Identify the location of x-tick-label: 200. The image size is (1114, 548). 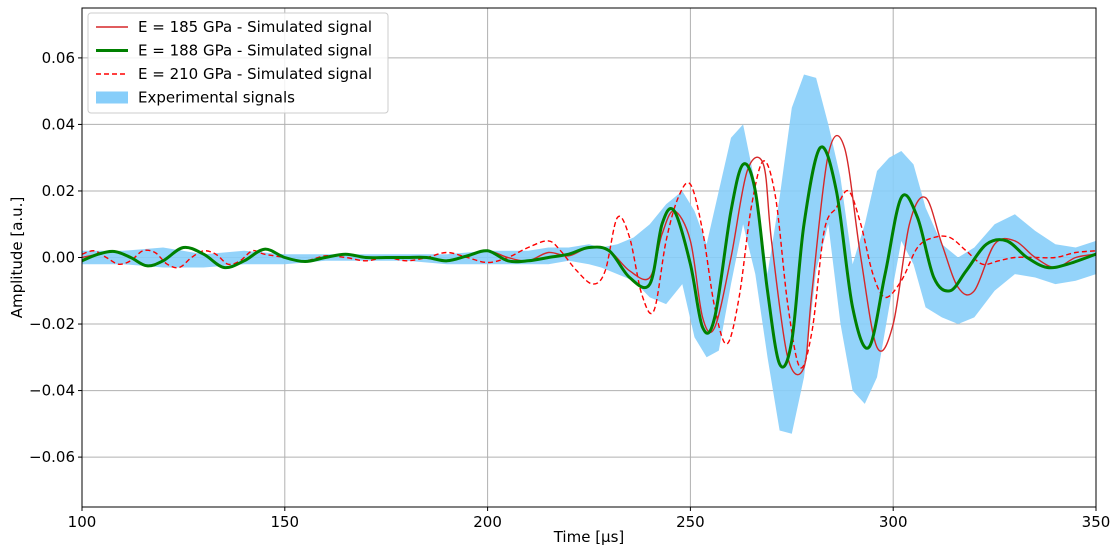
(487, 522).